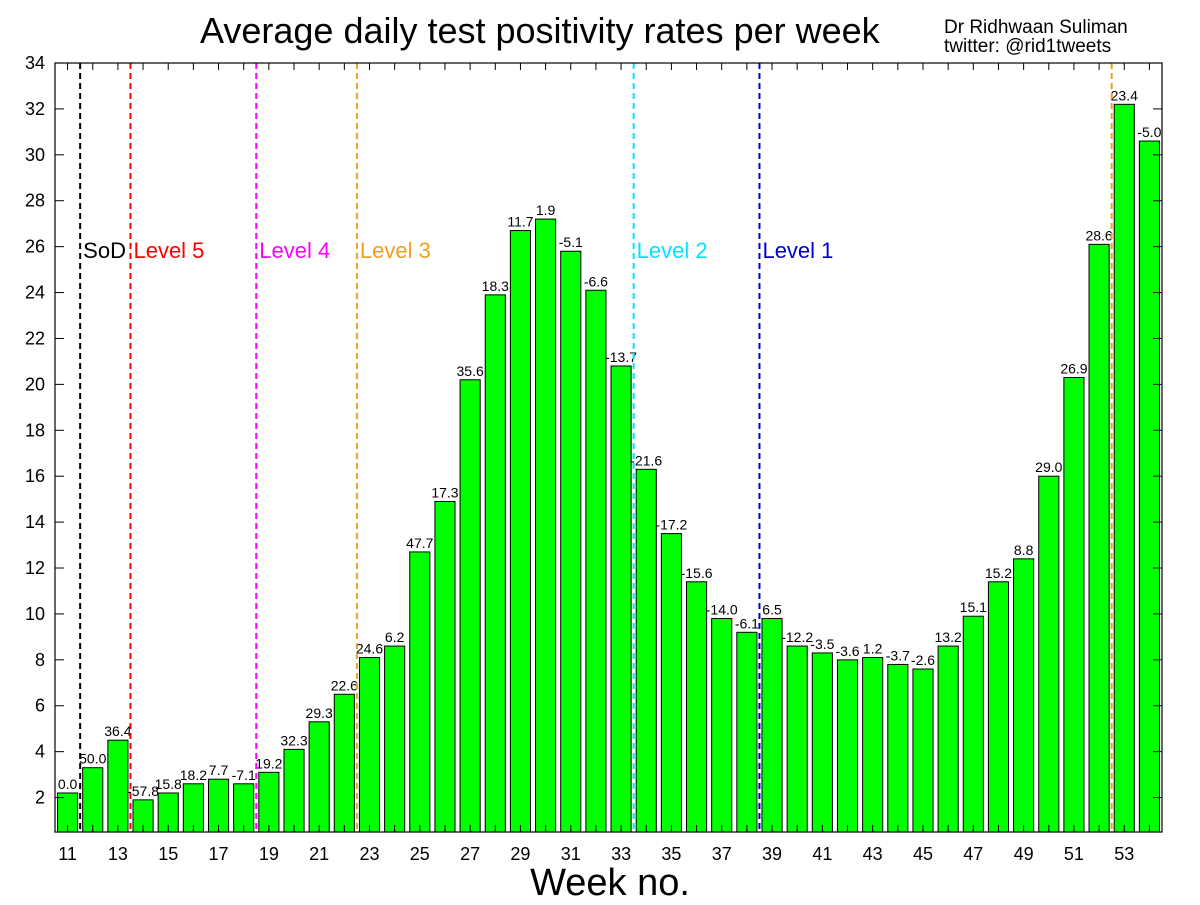 Image resolution: width=1200 pixels, height=905 pixels. What do you see at coordinates (1124, 854) in the screenshot?
I see `x-tick-label: 53` at bounding box center [1124, 854].